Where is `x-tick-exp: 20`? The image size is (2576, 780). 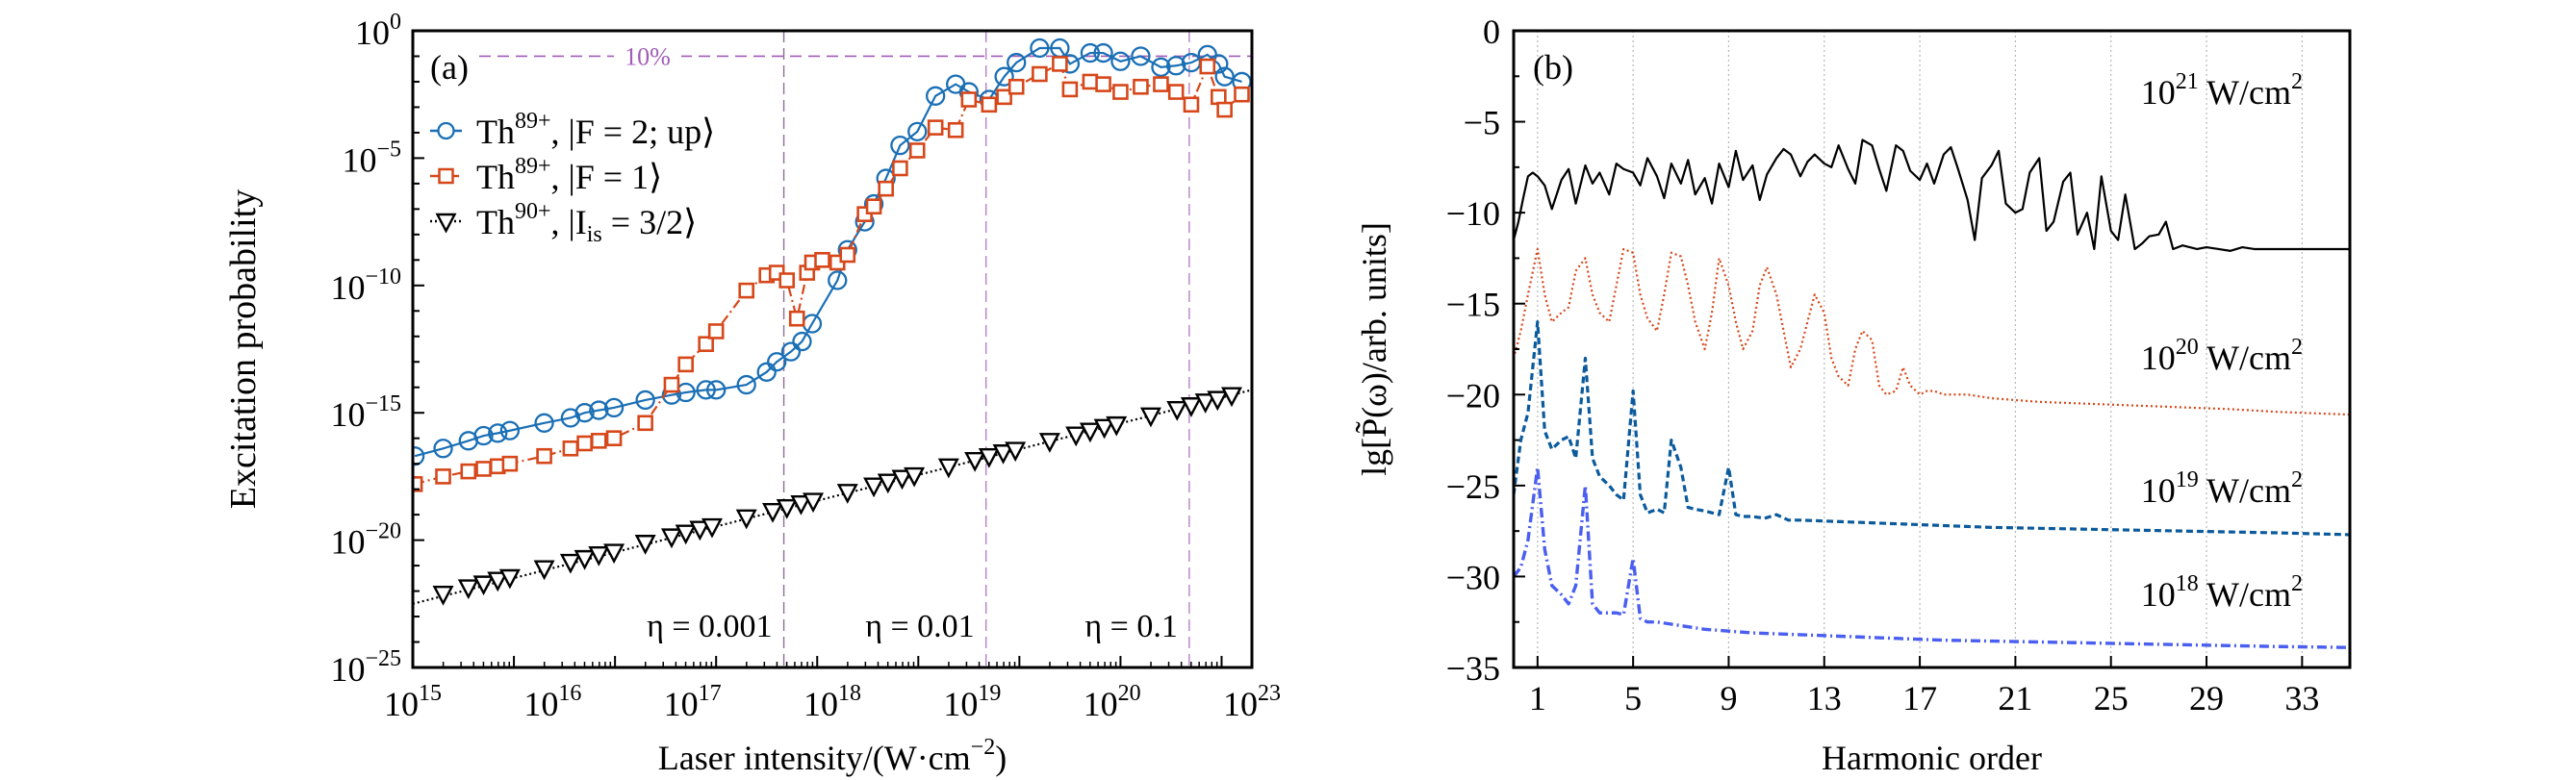
x-tick-exp: 20 is located at coordinates (1129, 693).